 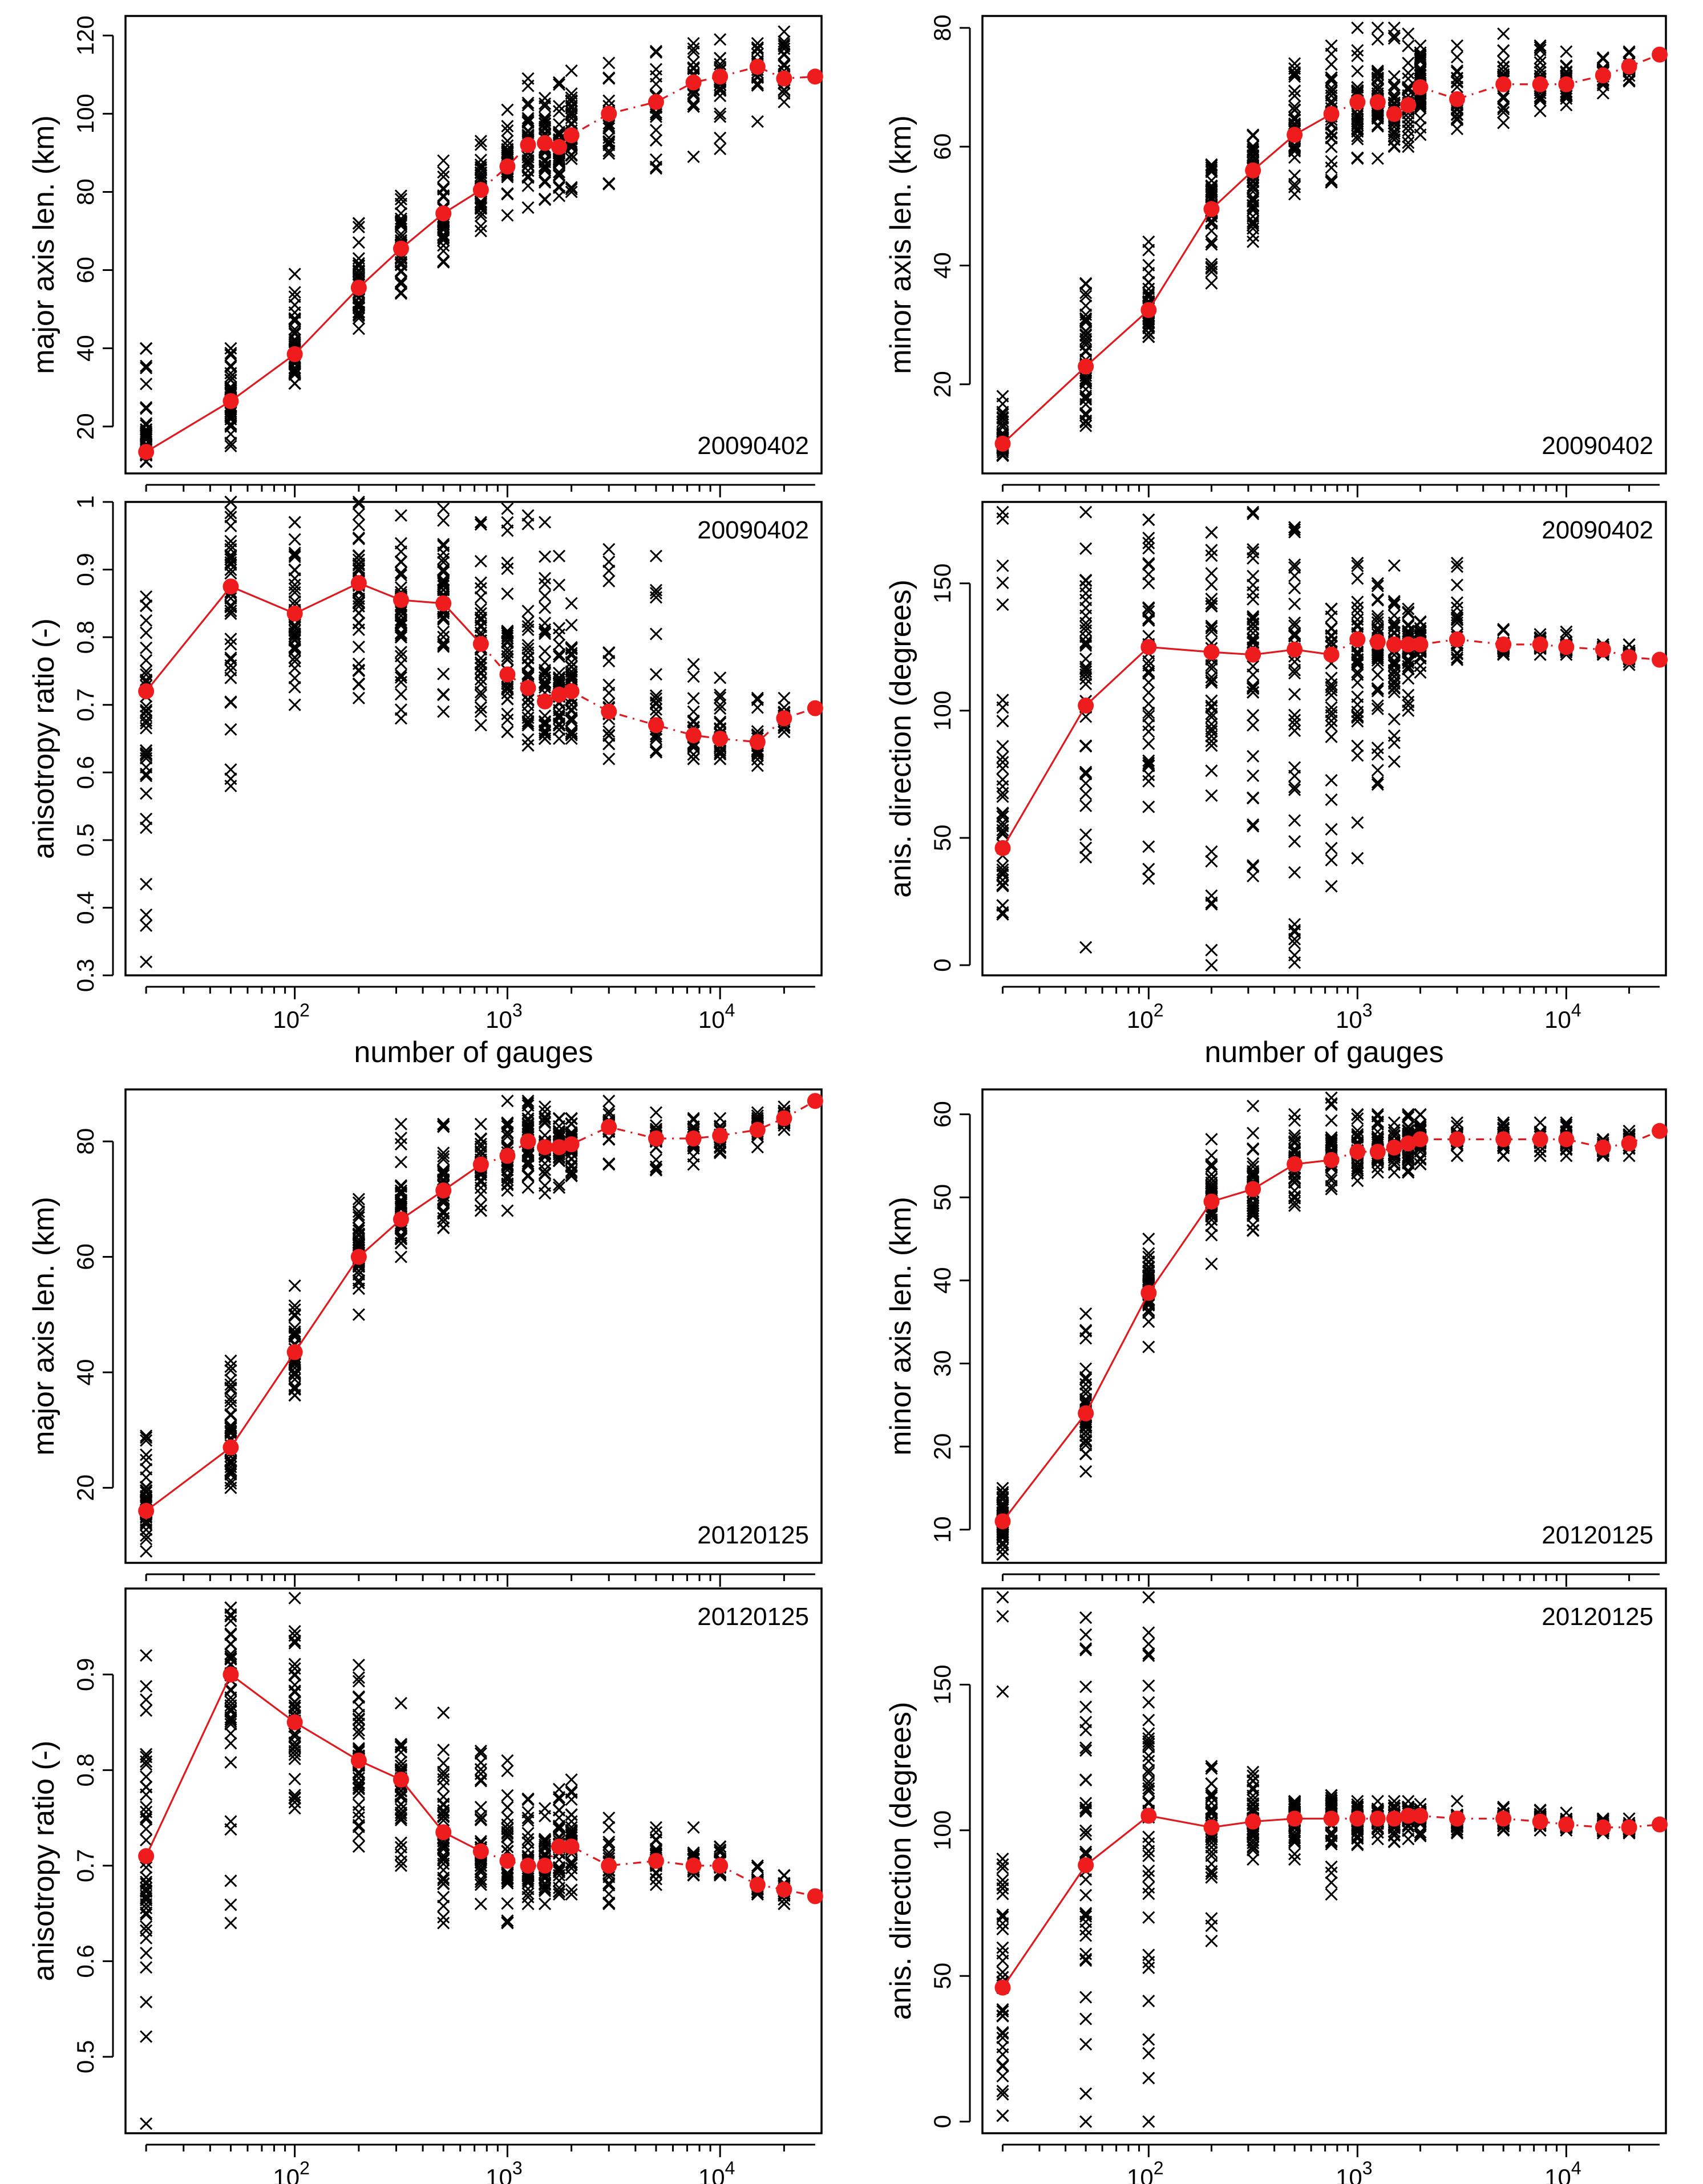 I want to click on y-axis-title: anisotropy ratio (-), so click(x=43, y=1861).